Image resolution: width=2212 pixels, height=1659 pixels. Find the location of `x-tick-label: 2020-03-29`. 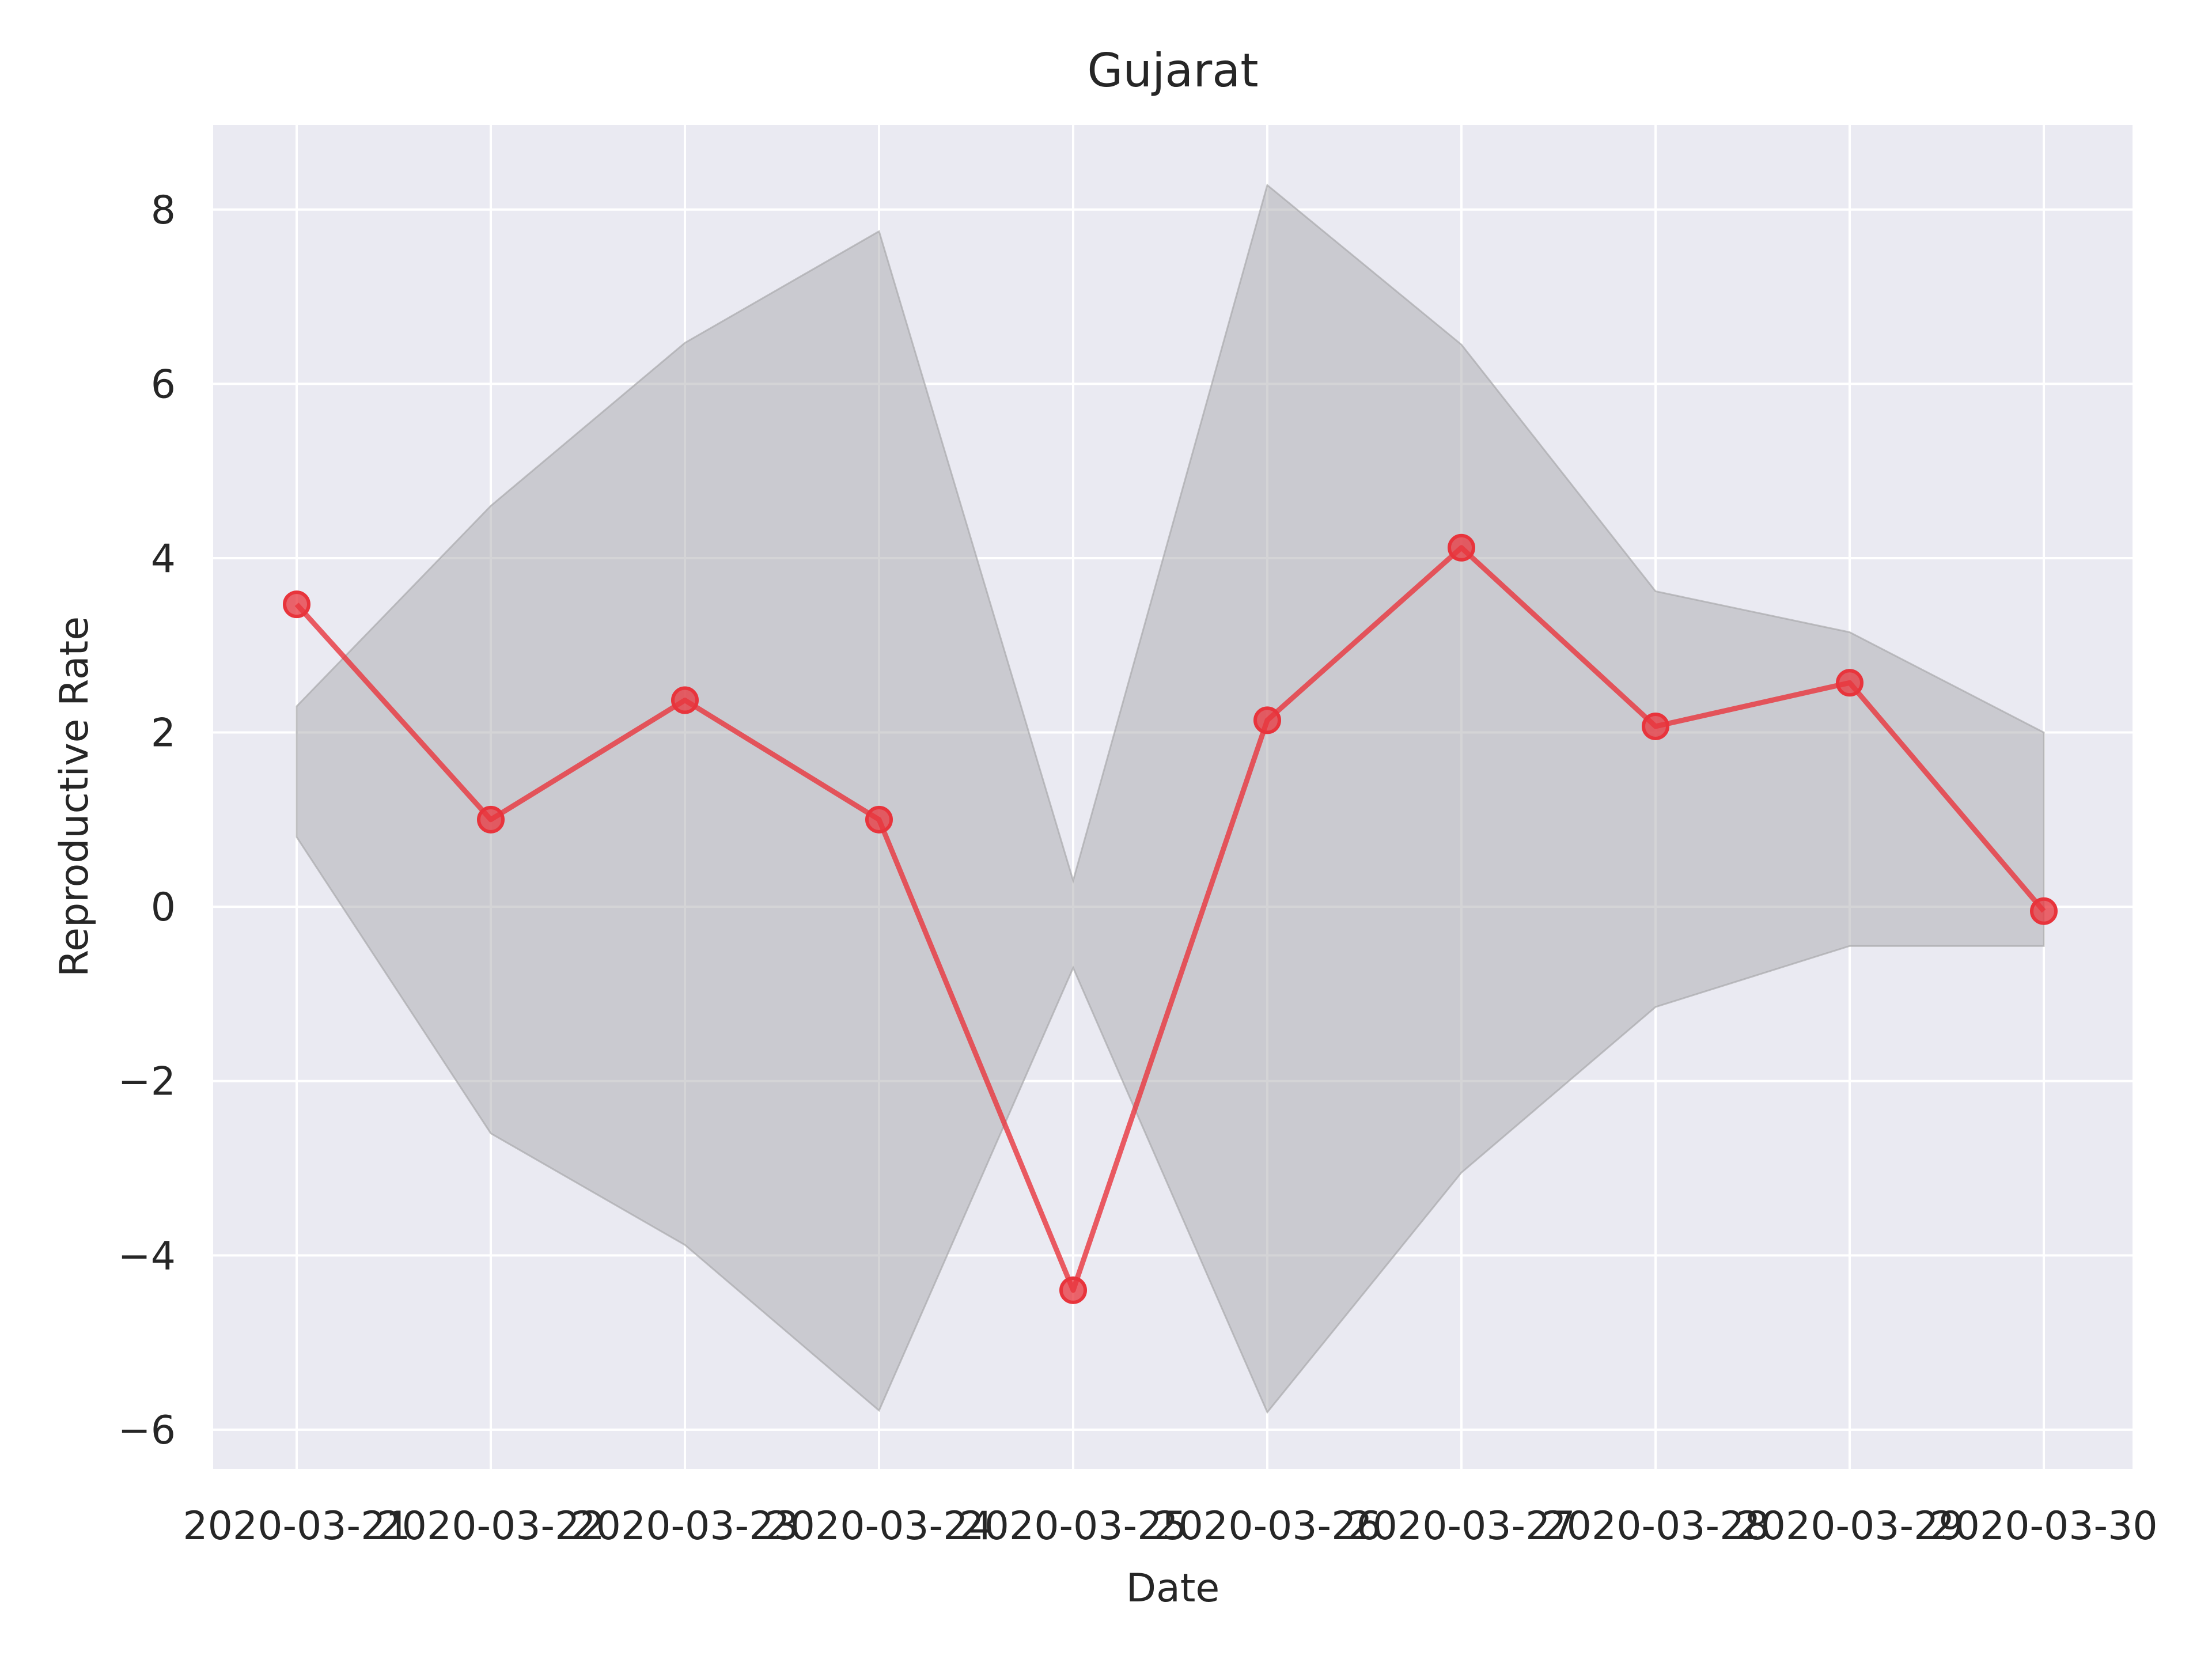

x-tick-label: 2020-03-29 is located at coordinates (1849, 1526).